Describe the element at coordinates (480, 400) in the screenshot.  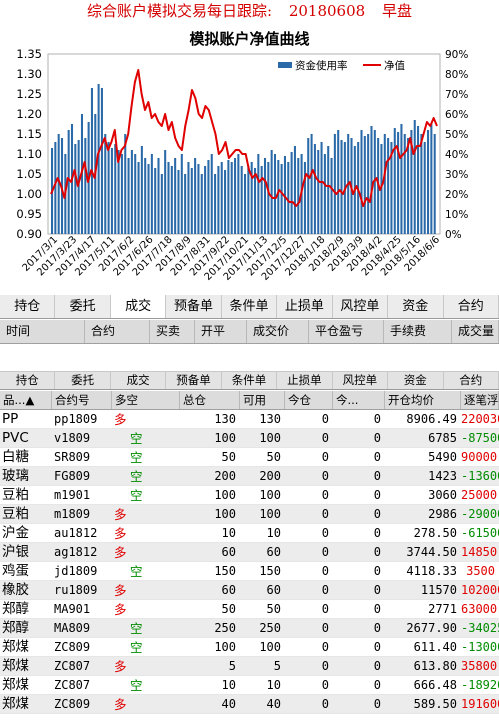
I see `position-col-header: 逐笔浮盈` at that location.